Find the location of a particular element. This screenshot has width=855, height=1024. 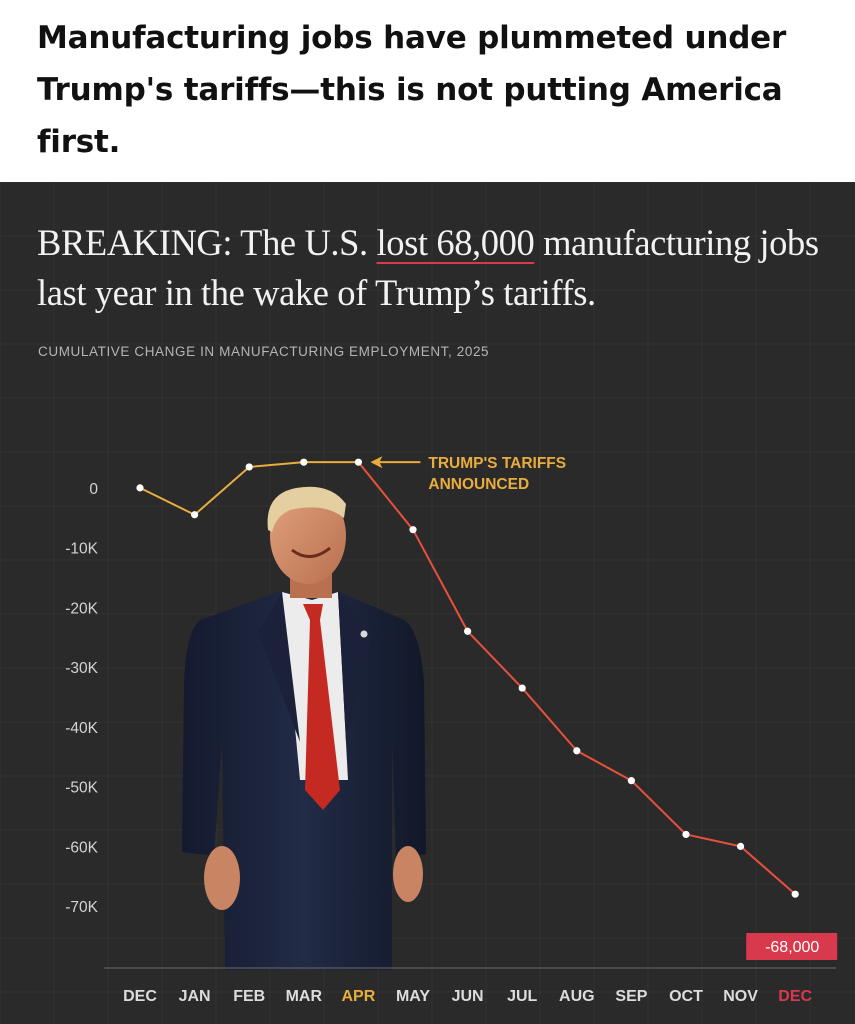

x-tick-label: JAN is located at coordinates (195, 996).